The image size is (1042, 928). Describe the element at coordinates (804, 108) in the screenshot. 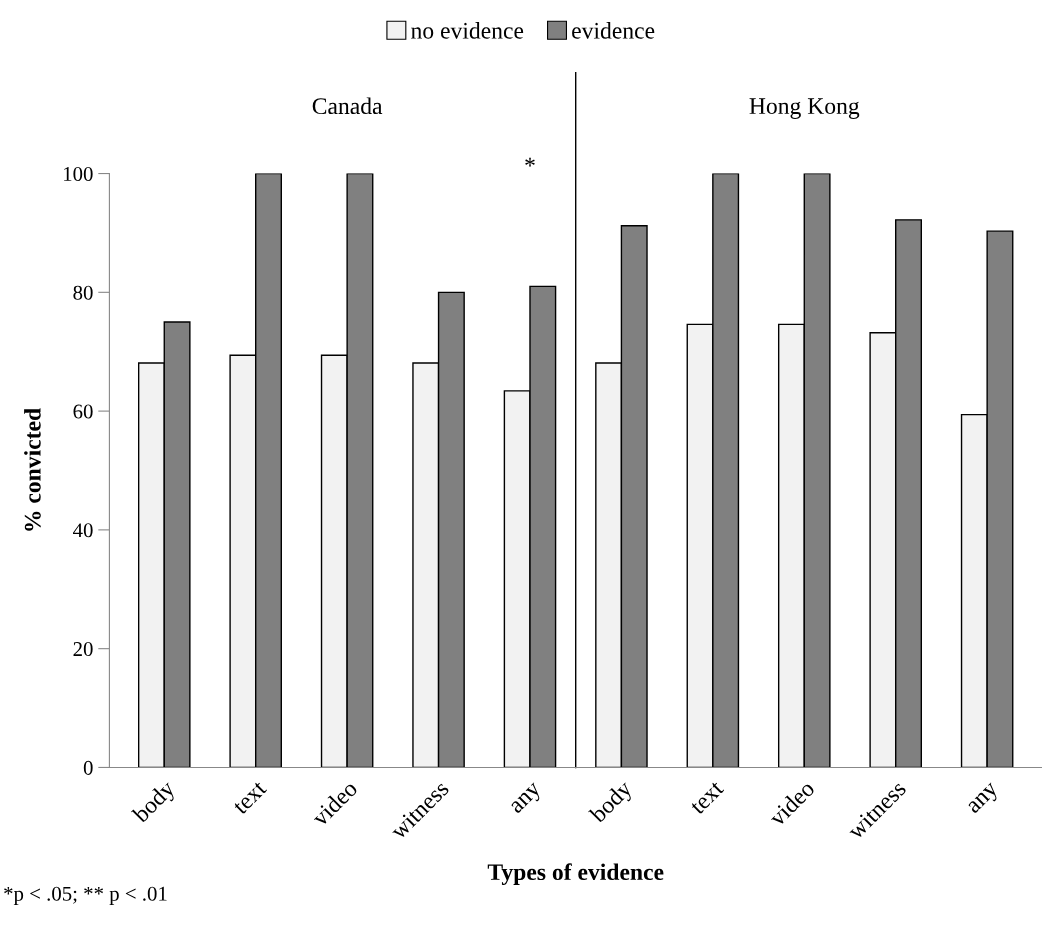

I see `text: Hong Kong` at that location.